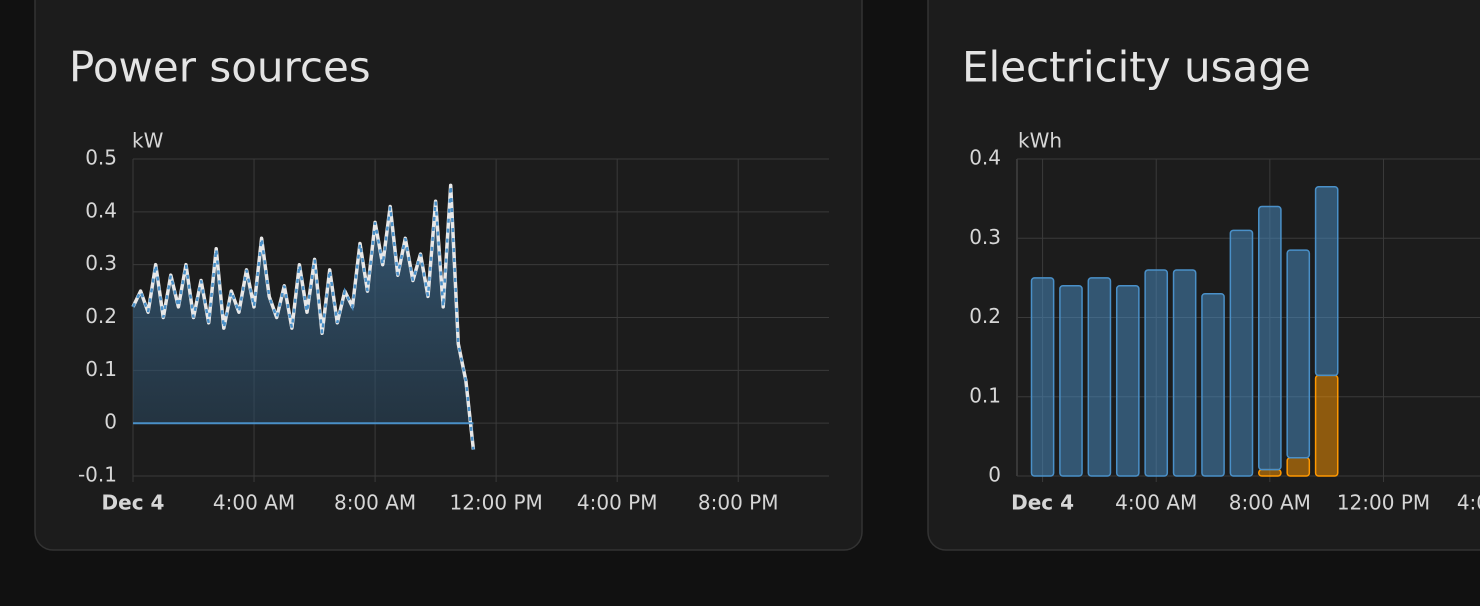 The image size is (1480, 606). What do you see at coordinates (97, 475) in the screenshot?
I see `y-tick-label: -0.1` at bounding box center [97, 475].